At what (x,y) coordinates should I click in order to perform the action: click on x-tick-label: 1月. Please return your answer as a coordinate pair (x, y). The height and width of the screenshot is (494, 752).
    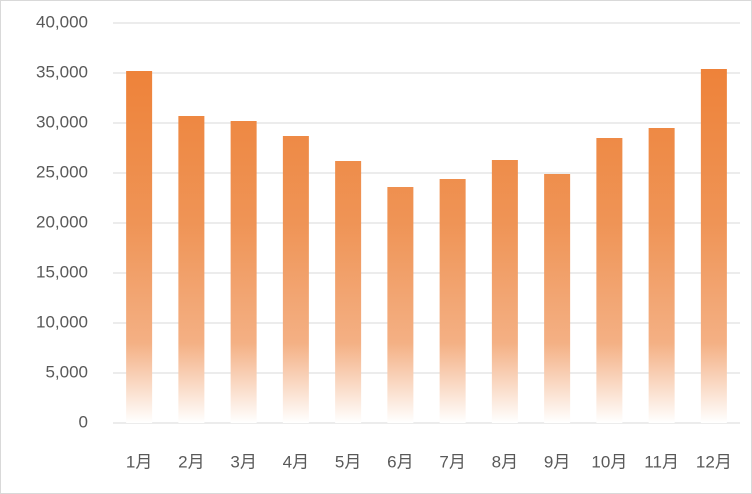
    Looking at the image, I should click on (139, 461).